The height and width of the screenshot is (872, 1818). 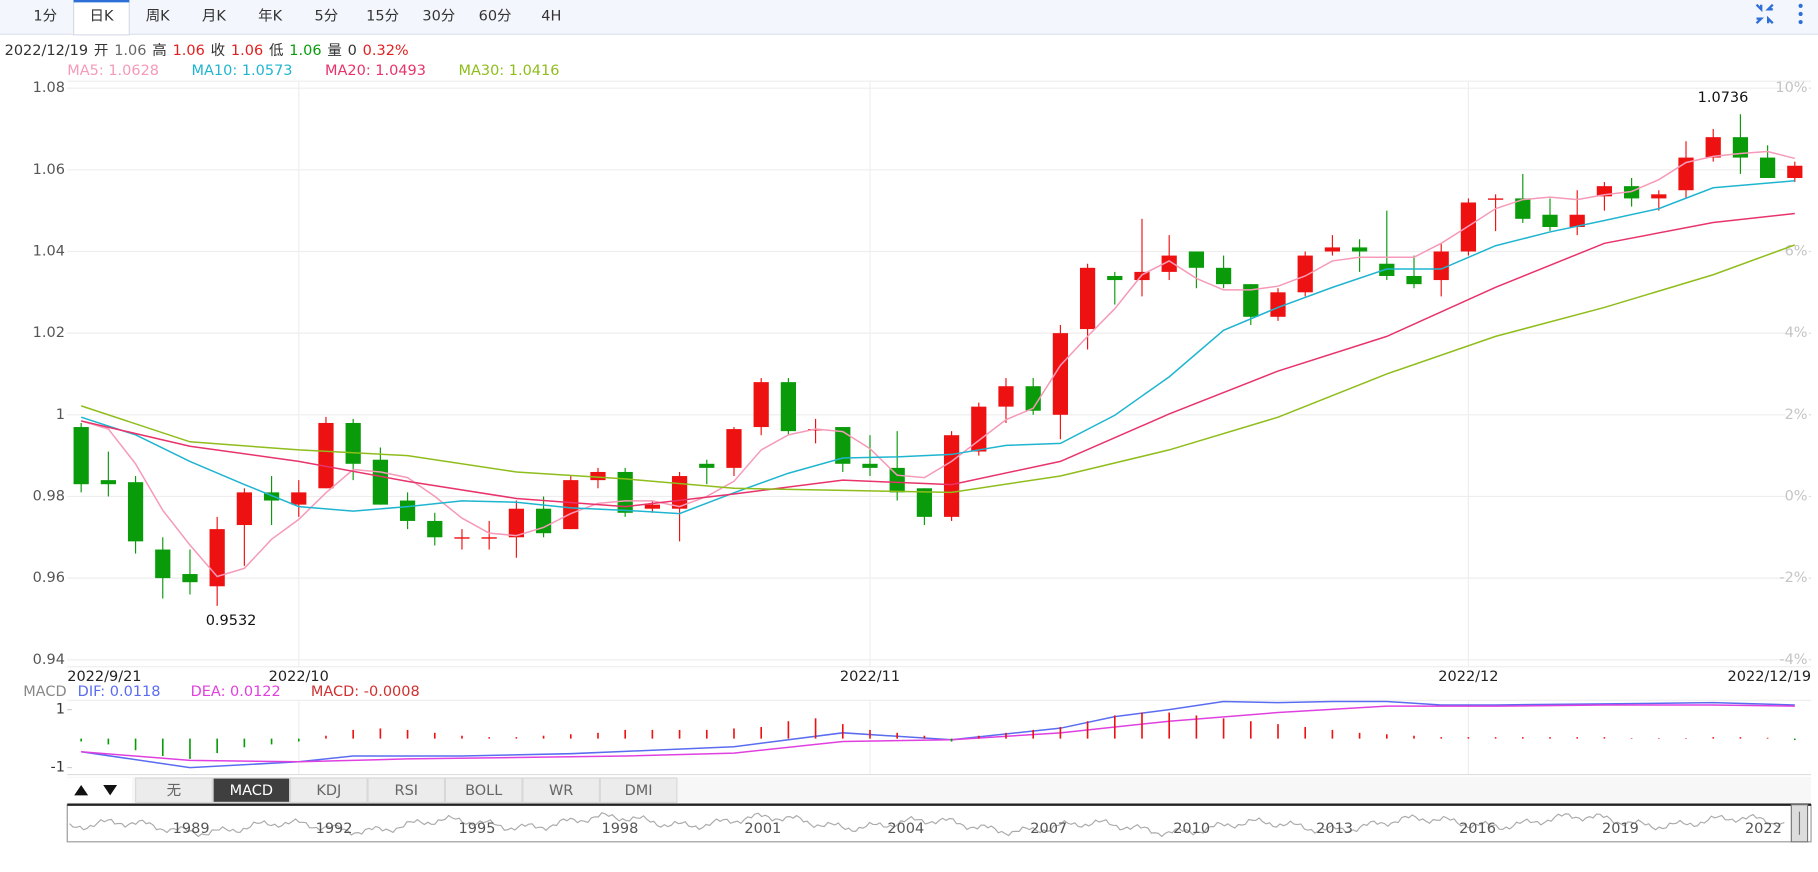 What do you see at coordinates (45, 15) in the screenshot?
I see `toolbar-tab: 1分` at bounding box center [45, 15].